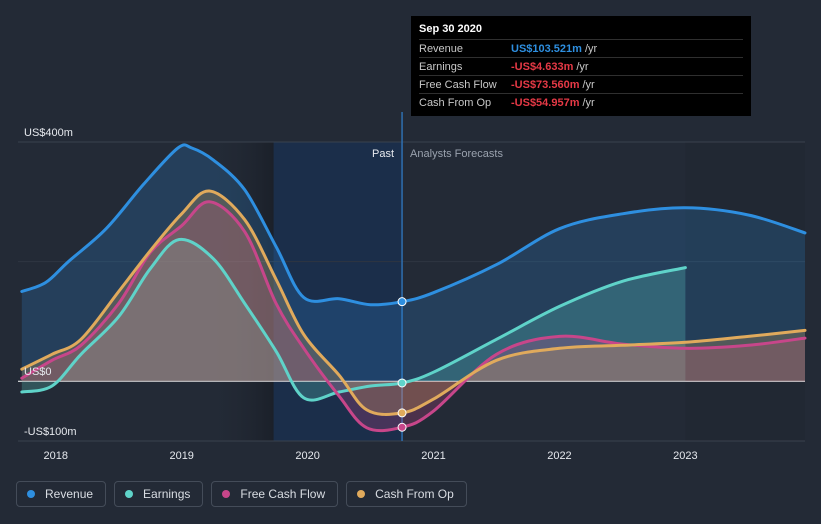 This screenshot has height=524, width=821. Describe the element at coordinates (545, 84) in the screenshot. I see `tooltip-row-value: -US$73.560m` at that location.